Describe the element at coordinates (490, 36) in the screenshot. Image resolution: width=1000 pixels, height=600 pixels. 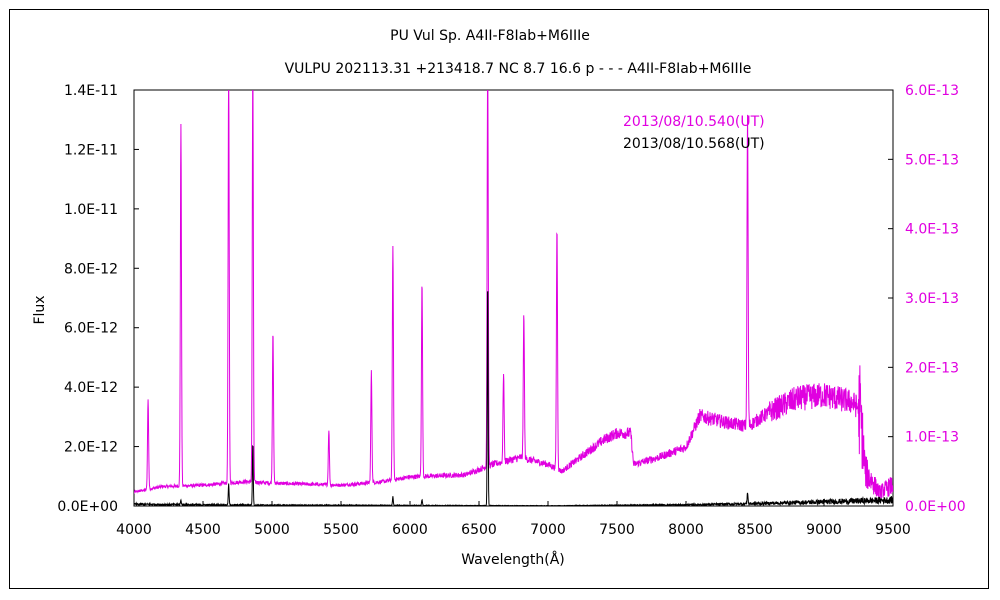
I see `chart-title: PU Vul Sp. A4II-F8Iab+M6IIIe` at that location.